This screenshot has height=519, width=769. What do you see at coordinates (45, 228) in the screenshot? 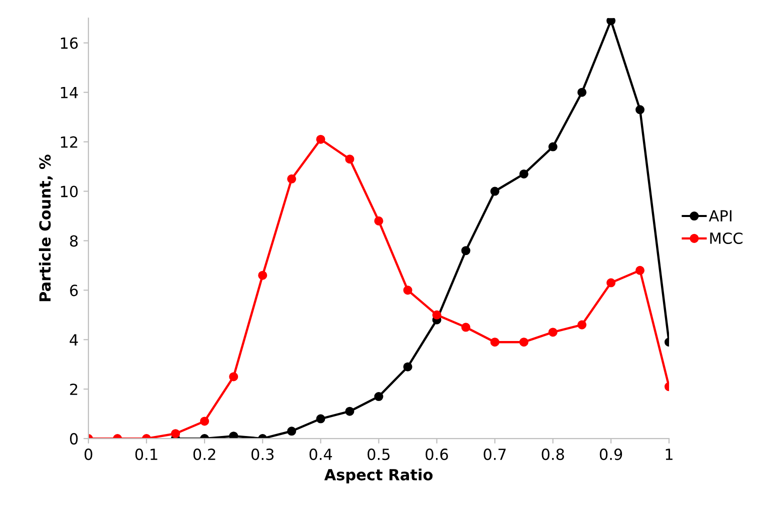
I see `y-axis-title: Particle Count, %` at bounding box center [45, 228].